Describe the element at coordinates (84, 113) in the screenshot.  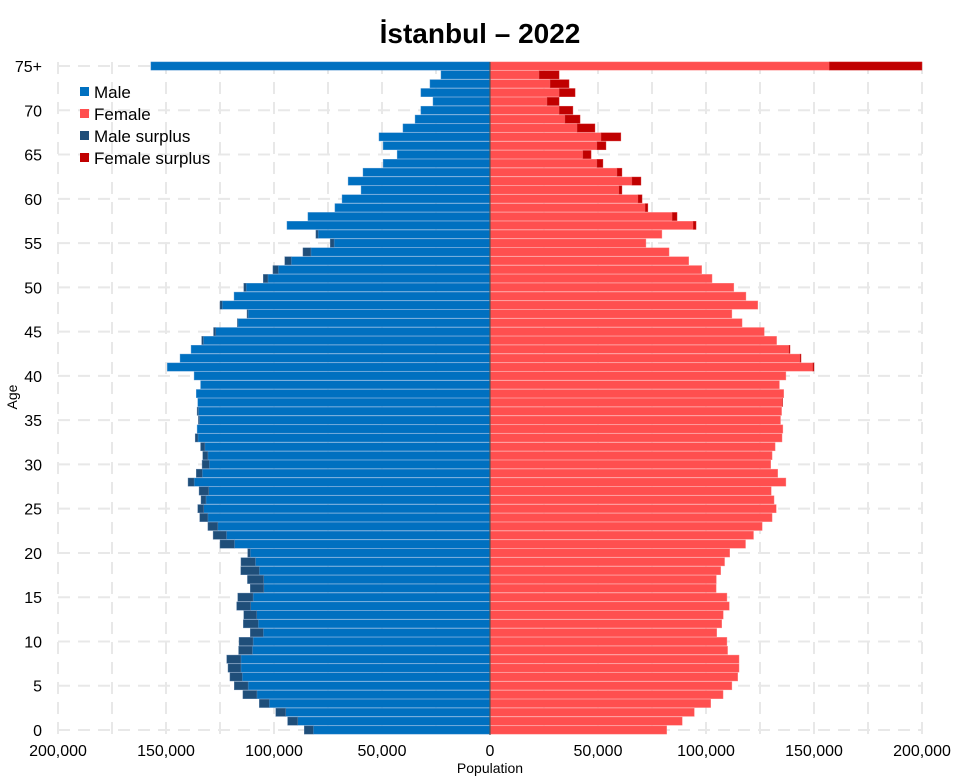
I see `legend-swatch-female` at that location.